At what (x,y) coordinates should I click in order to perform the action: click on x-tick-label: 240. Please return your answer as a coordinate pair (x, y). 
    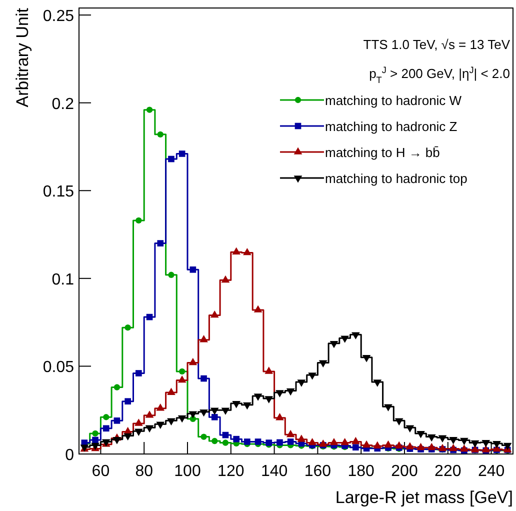
    Looking at the image, I should click on (491, 471).